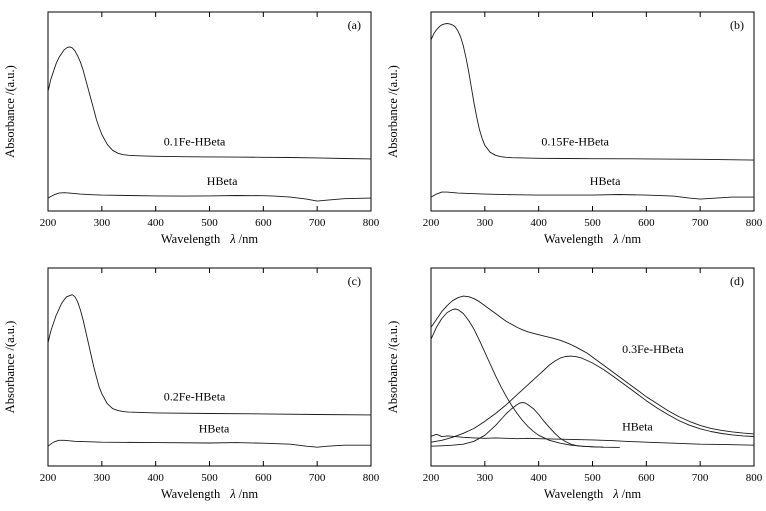 Image resolution: width=766 pixels, height=511 pixels. What do you see at coordinates (592, 92) in the screenshot?
I see `series-line-0-15fe-hbeta` at bounding box center [592, 92].